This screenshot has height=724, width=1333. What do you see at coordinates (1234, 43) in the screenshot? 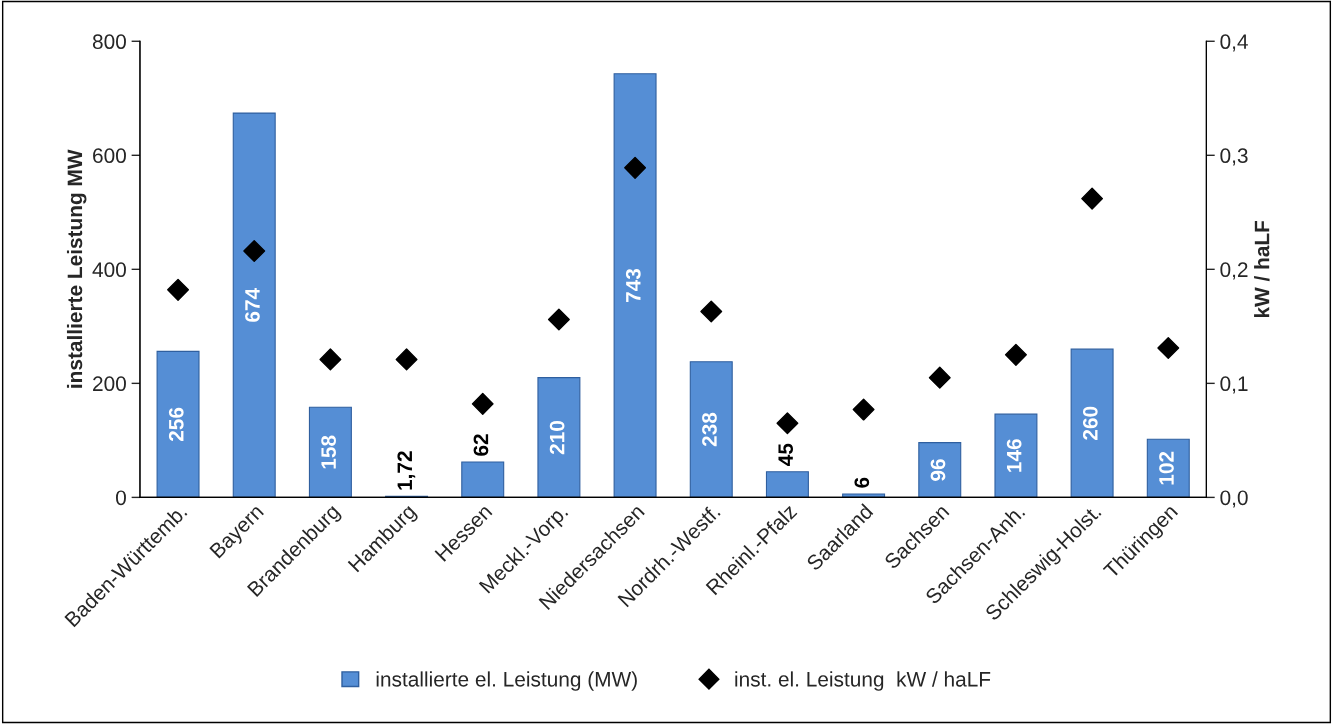
I see `y2-tick-label: 0,4` at bounding box center [1234, 43].